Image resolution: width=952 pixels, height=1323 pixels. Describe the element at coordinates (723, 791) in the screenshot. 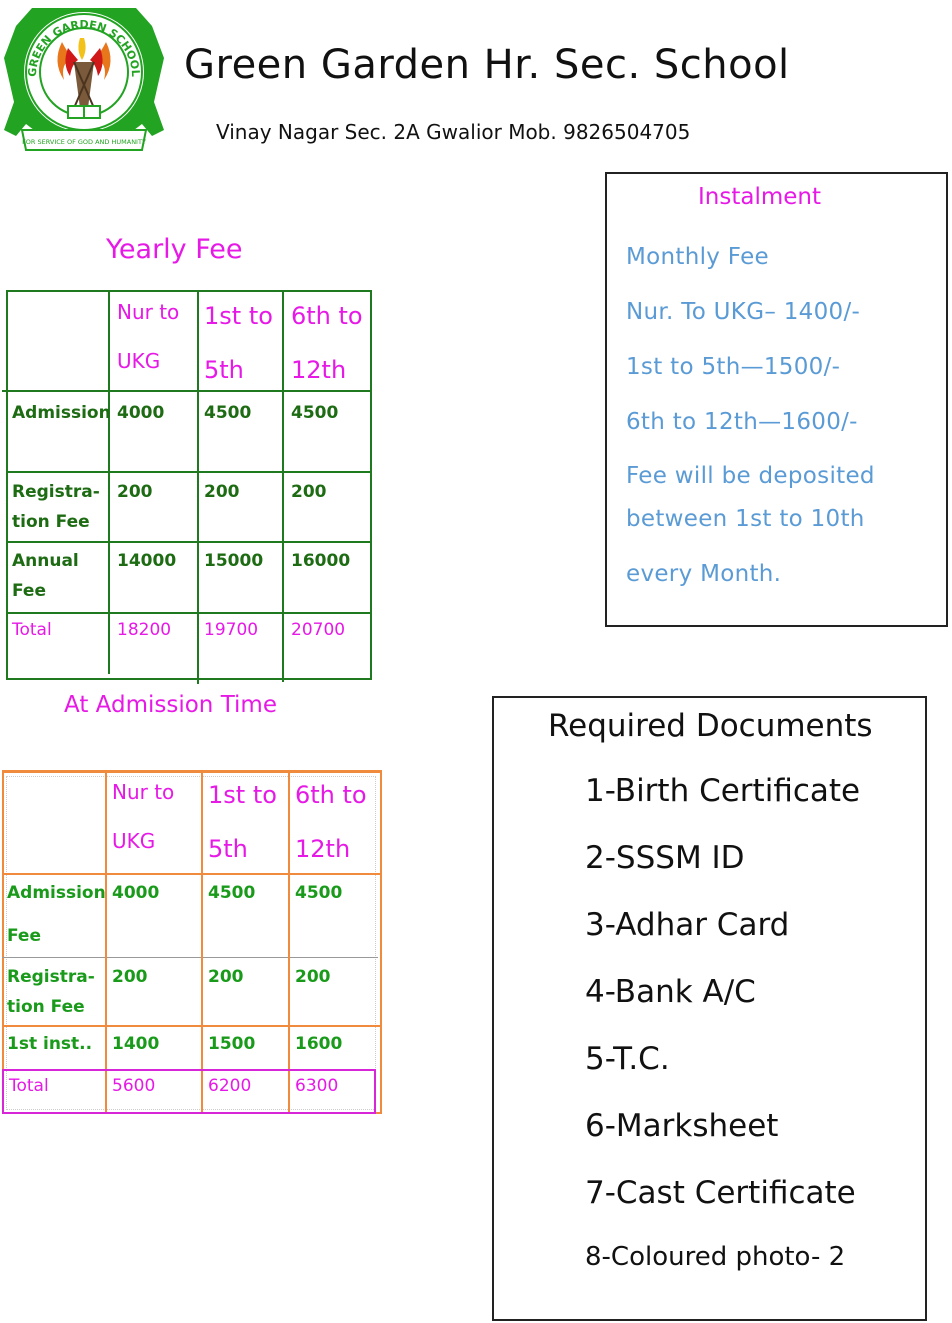

I see `document-item: 1-Birth Certificate` at that location.